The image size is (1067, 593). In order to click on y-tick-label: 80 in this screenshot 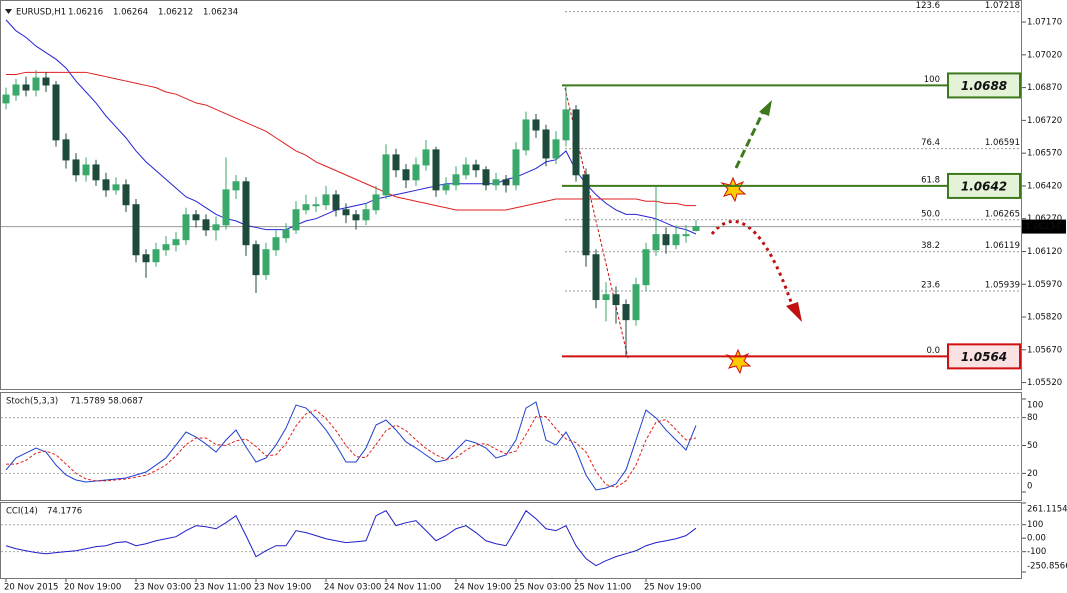, I will do `click(1032, 418)`.